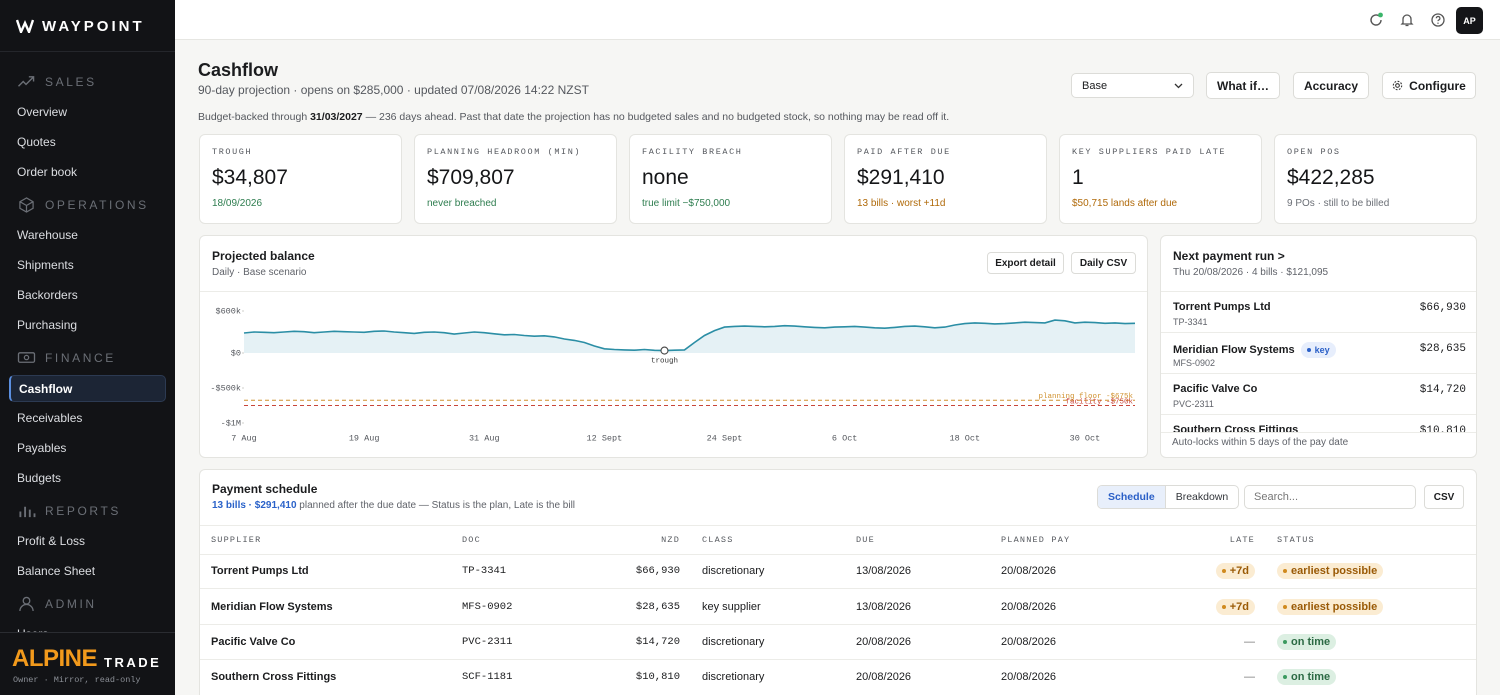  What do you see at coordinates (1429, 85) in the screenshot?
I see `configure-button: Configure` at bounding box center [1429, 85].